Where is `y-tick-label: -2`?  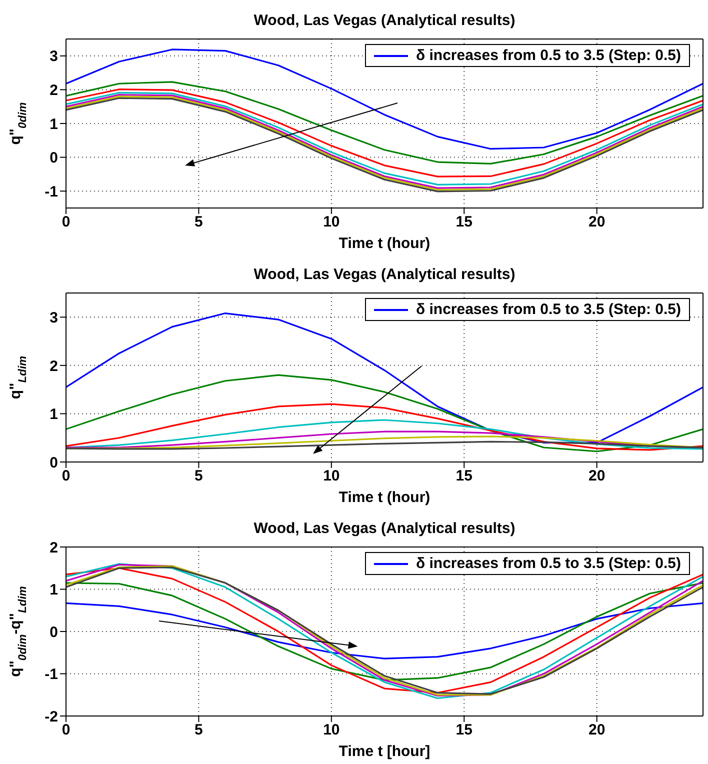 y-tick-label: -2 is located at coordinates (51, 717).